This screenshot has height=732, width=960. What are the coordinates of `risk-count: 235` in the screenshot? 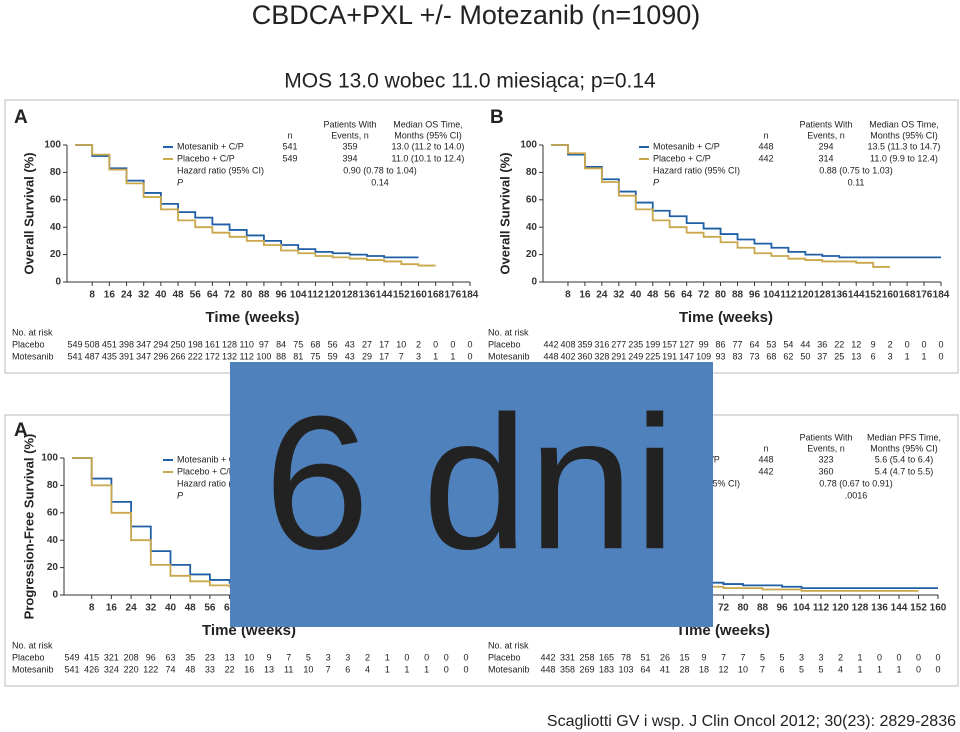 It's located at (635, 344).